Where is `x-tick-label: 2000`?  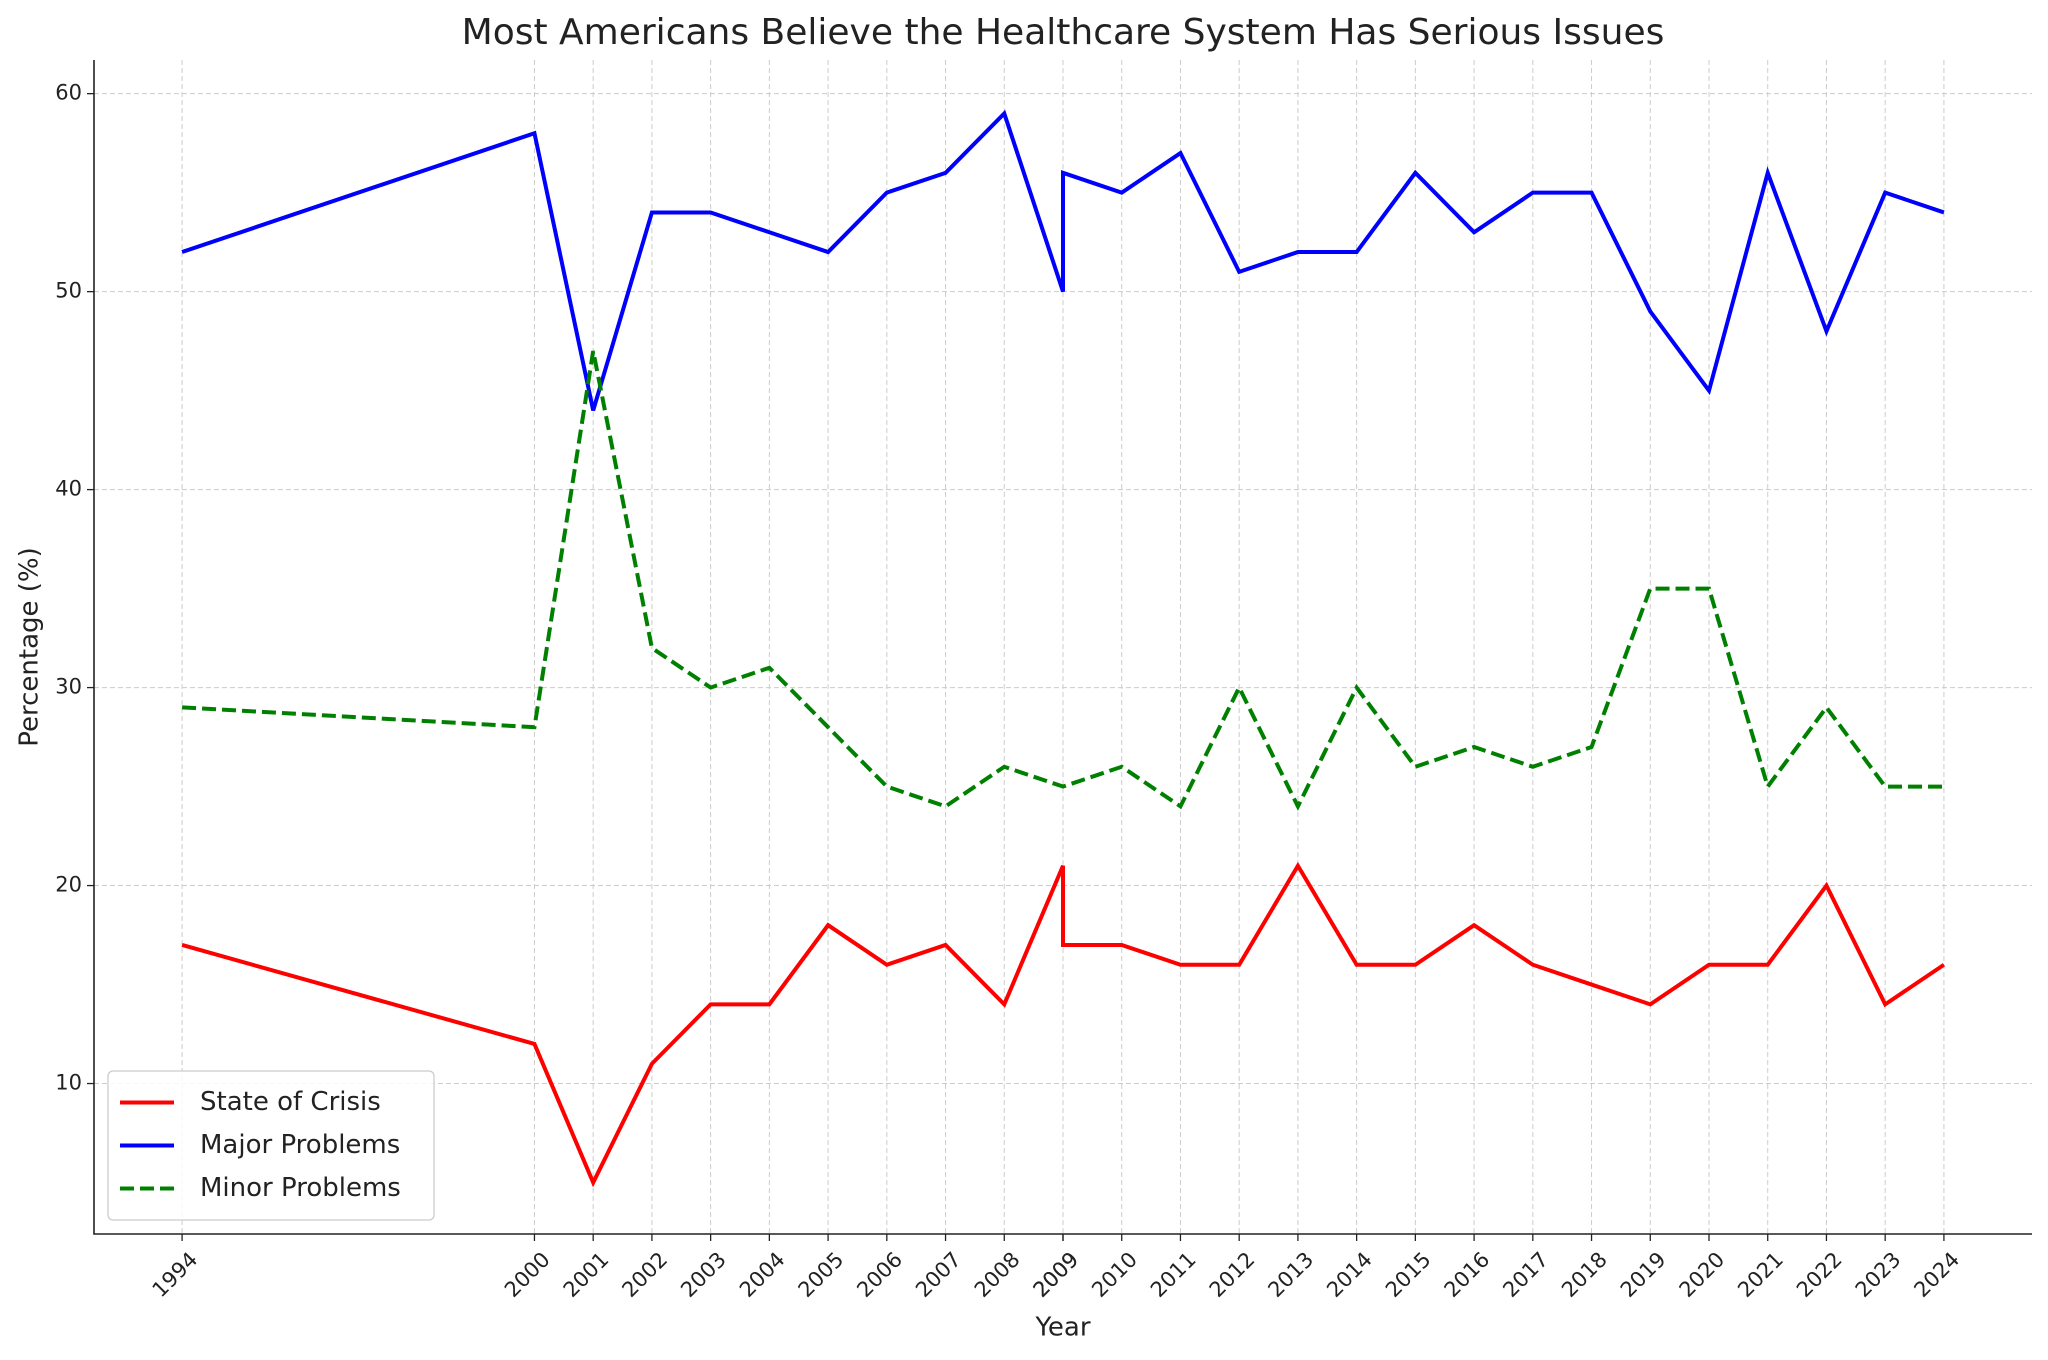 x-tick-label: 2000 is located at coordinates (527, 1274).